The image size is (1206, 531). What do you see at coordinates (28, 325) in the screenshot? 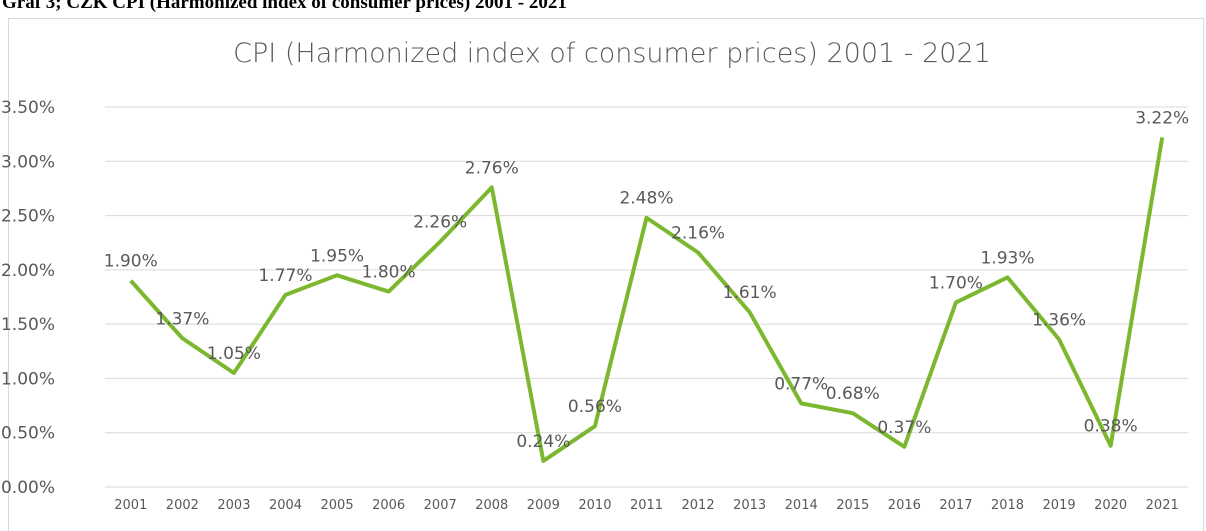
I see `y-tick-label: 1.50%` at bounding box center [28, 325].